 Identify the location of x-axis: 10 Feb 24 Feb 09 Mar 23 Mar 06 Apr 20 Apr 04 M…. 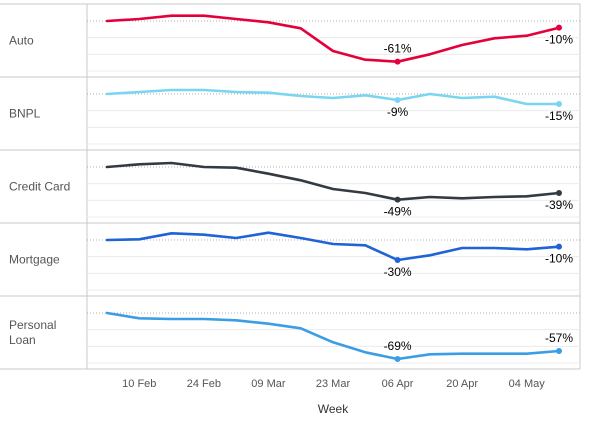
(333, 384).